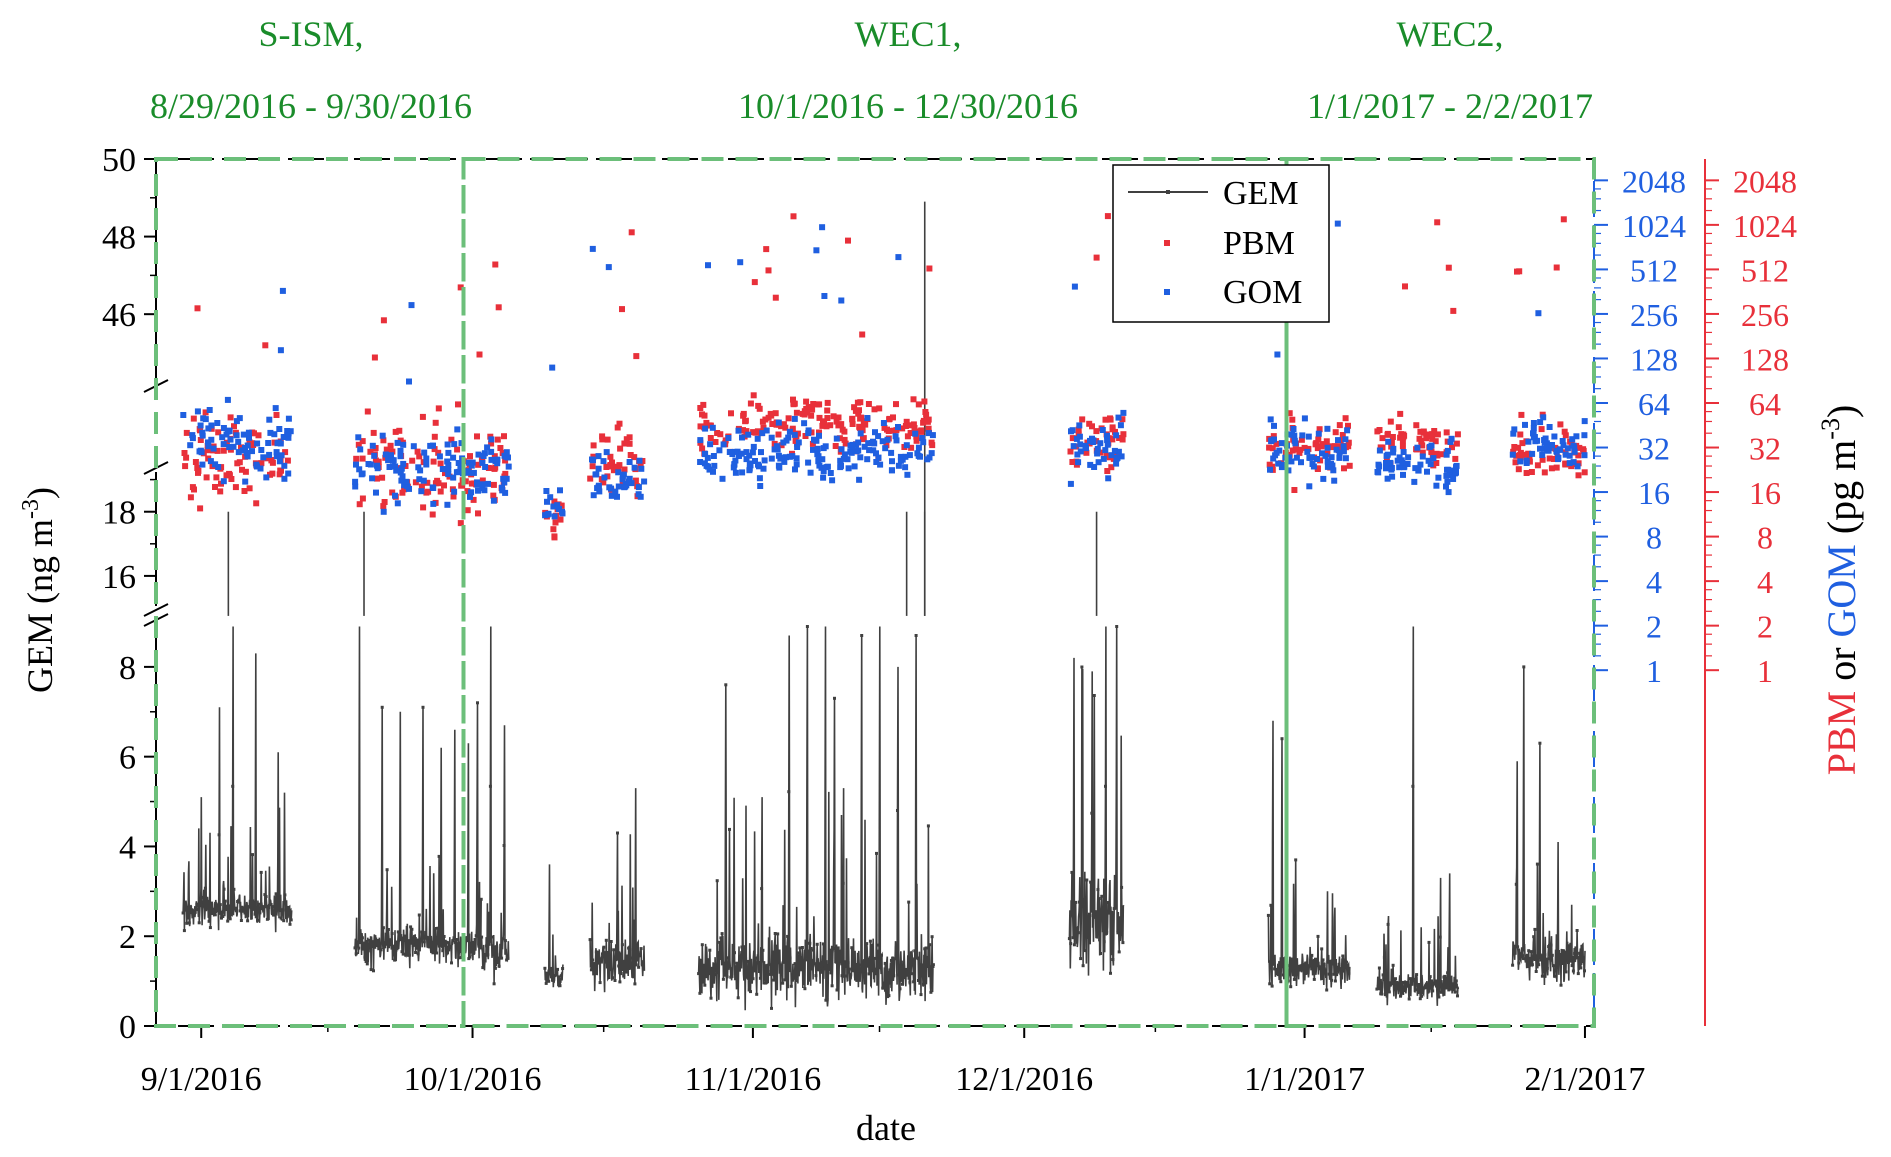 Image resolution: width=1891 pixels, height=1157 pixels. I want to click on left-axis-title-sup: -3, so click(31, 509).